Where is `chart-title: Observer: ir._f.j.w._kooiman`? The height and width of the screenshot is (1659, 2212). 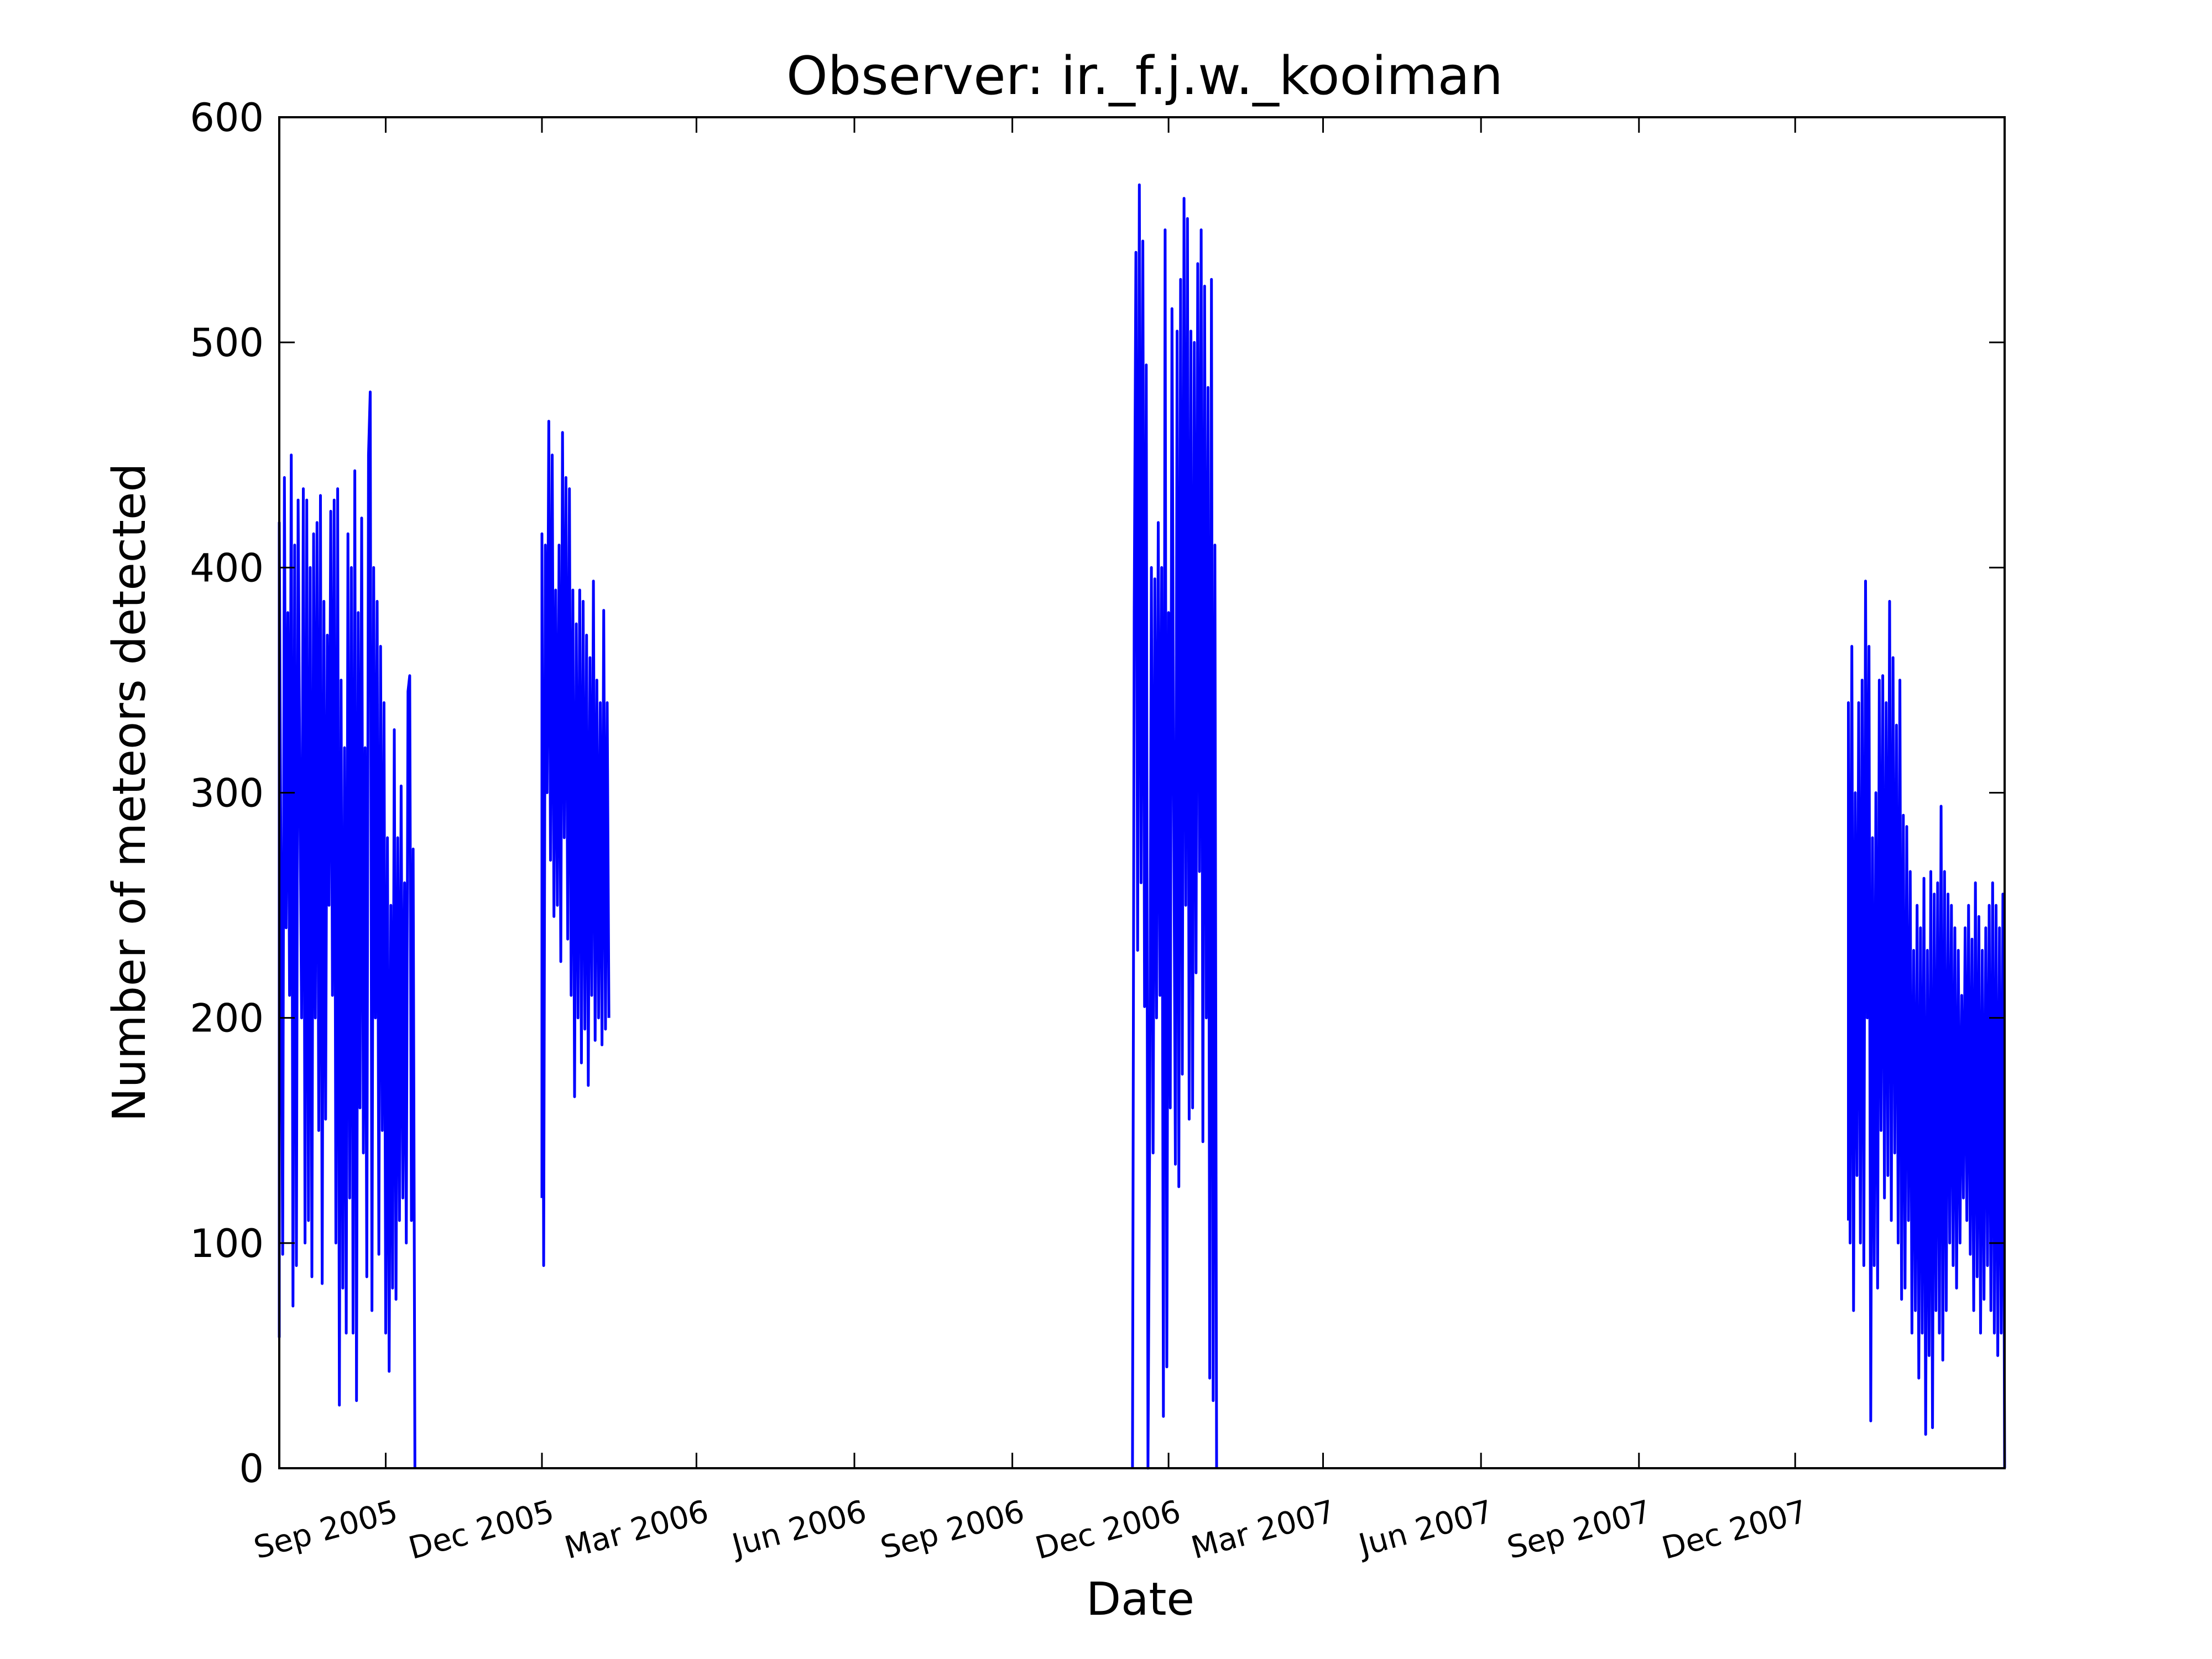
chart-title: Observer: ir._f.j.w._kooiman is located at coordinates (1145, 77).